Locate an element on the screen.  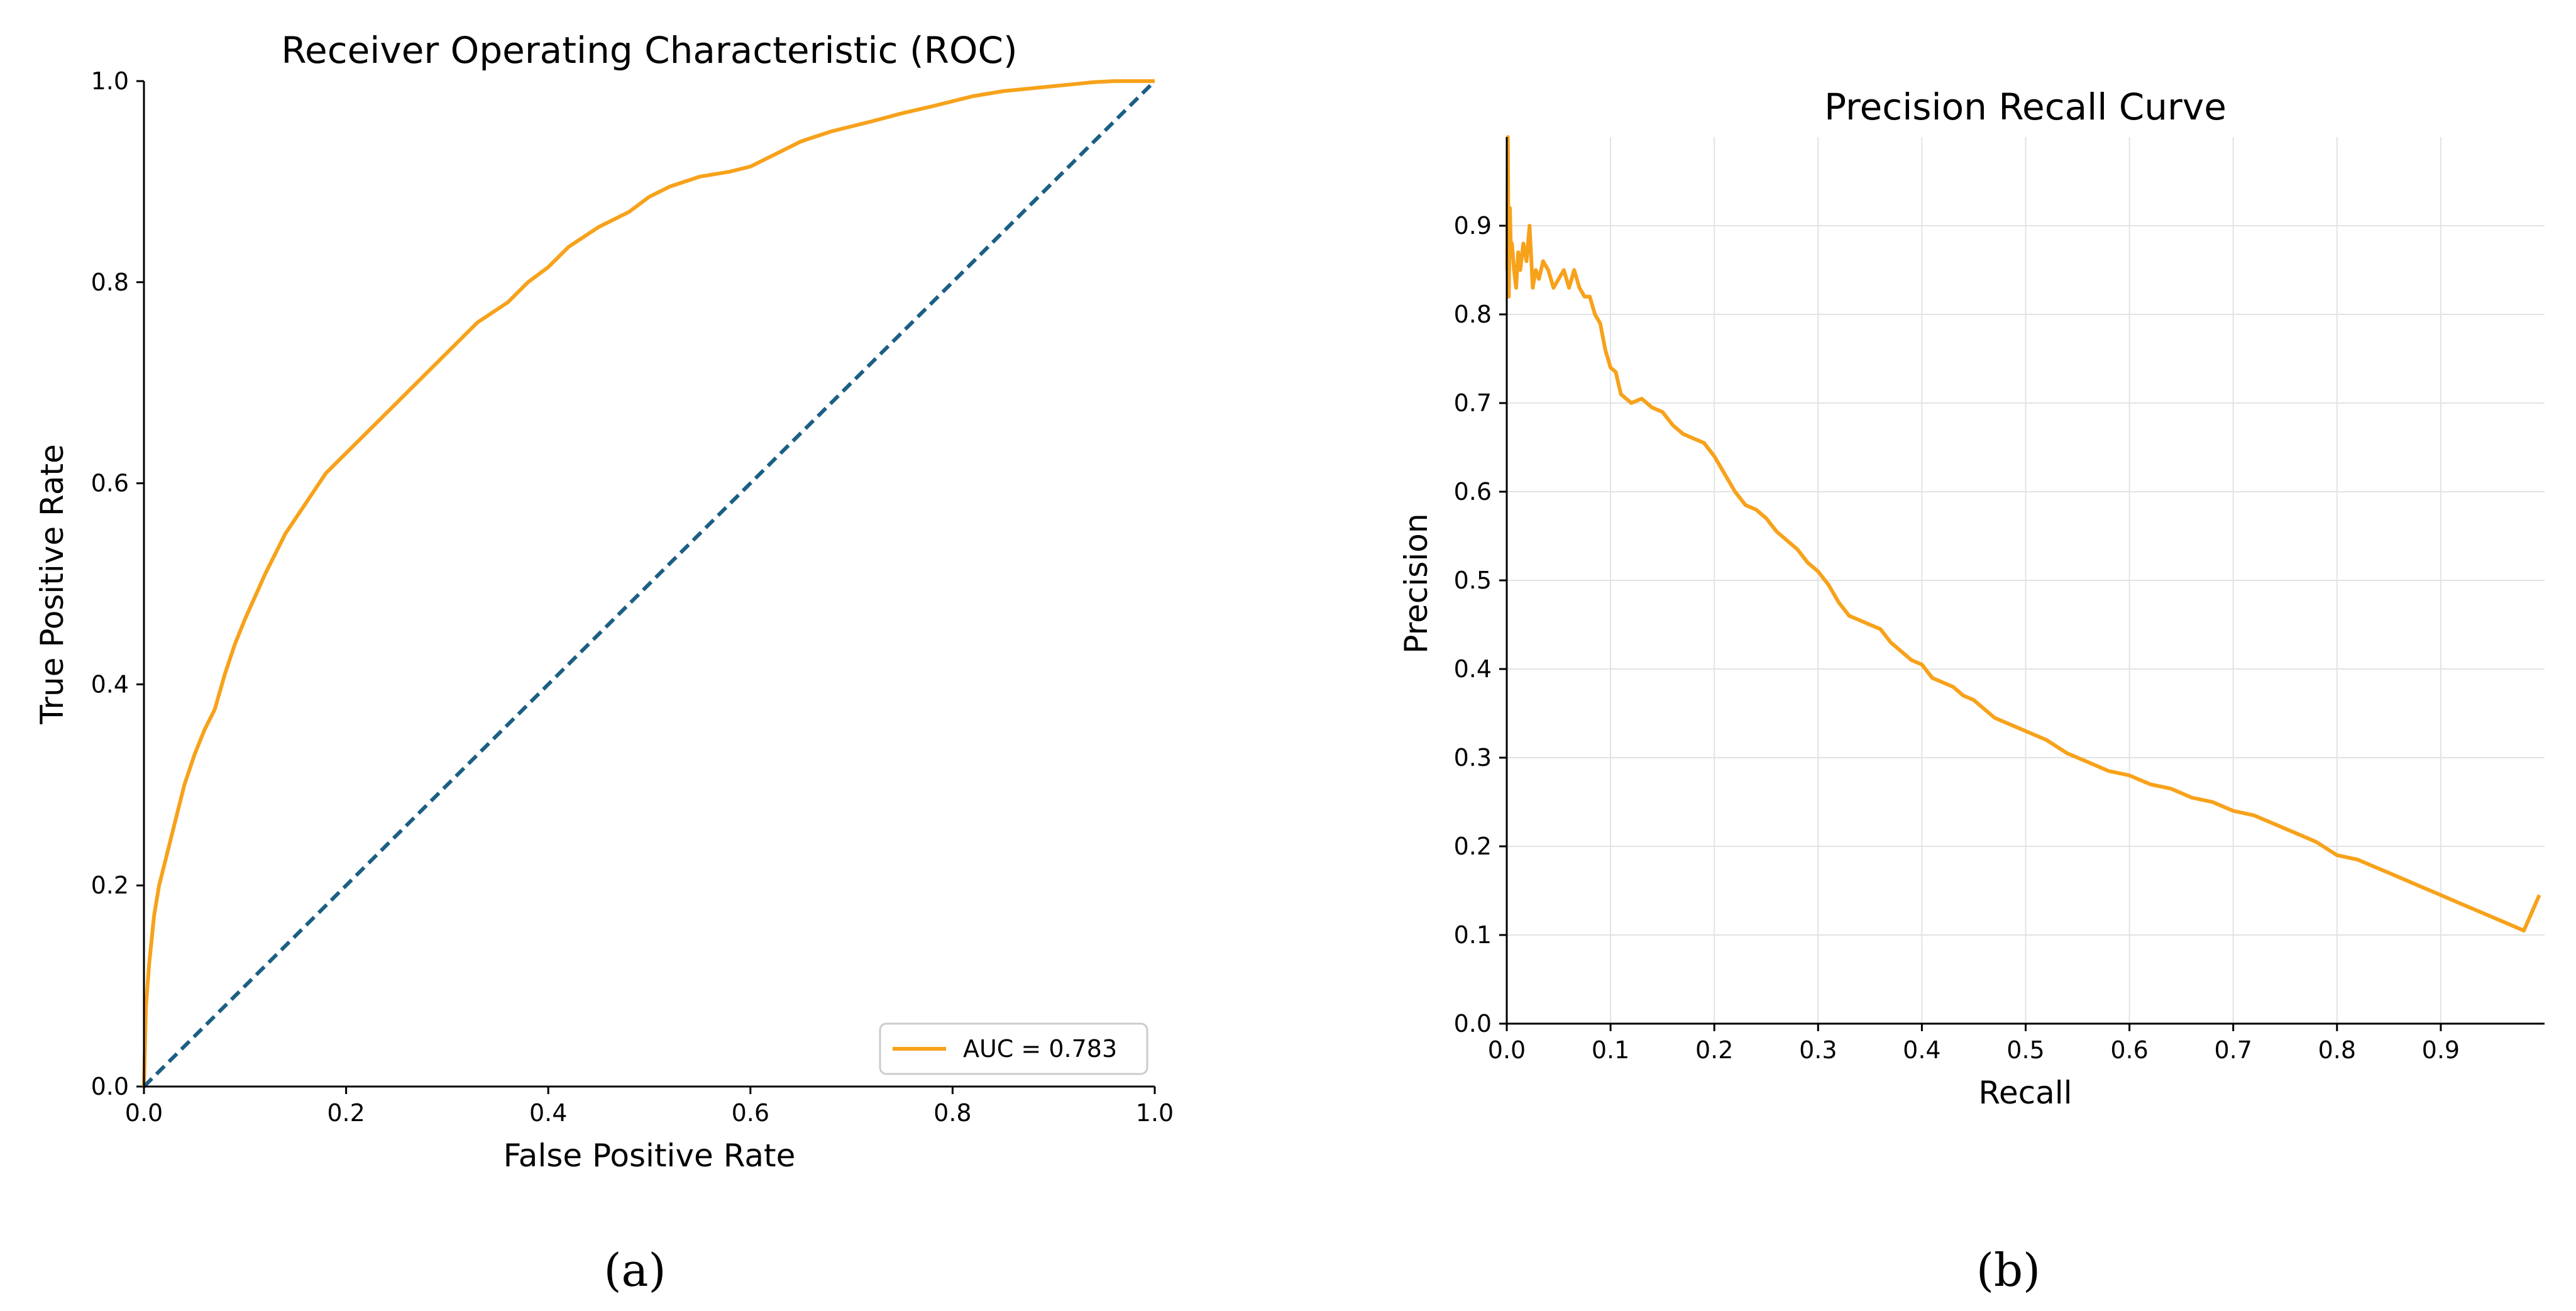
roc-legend: AUC = 0.783 is located at coordinates (1014, 1048).